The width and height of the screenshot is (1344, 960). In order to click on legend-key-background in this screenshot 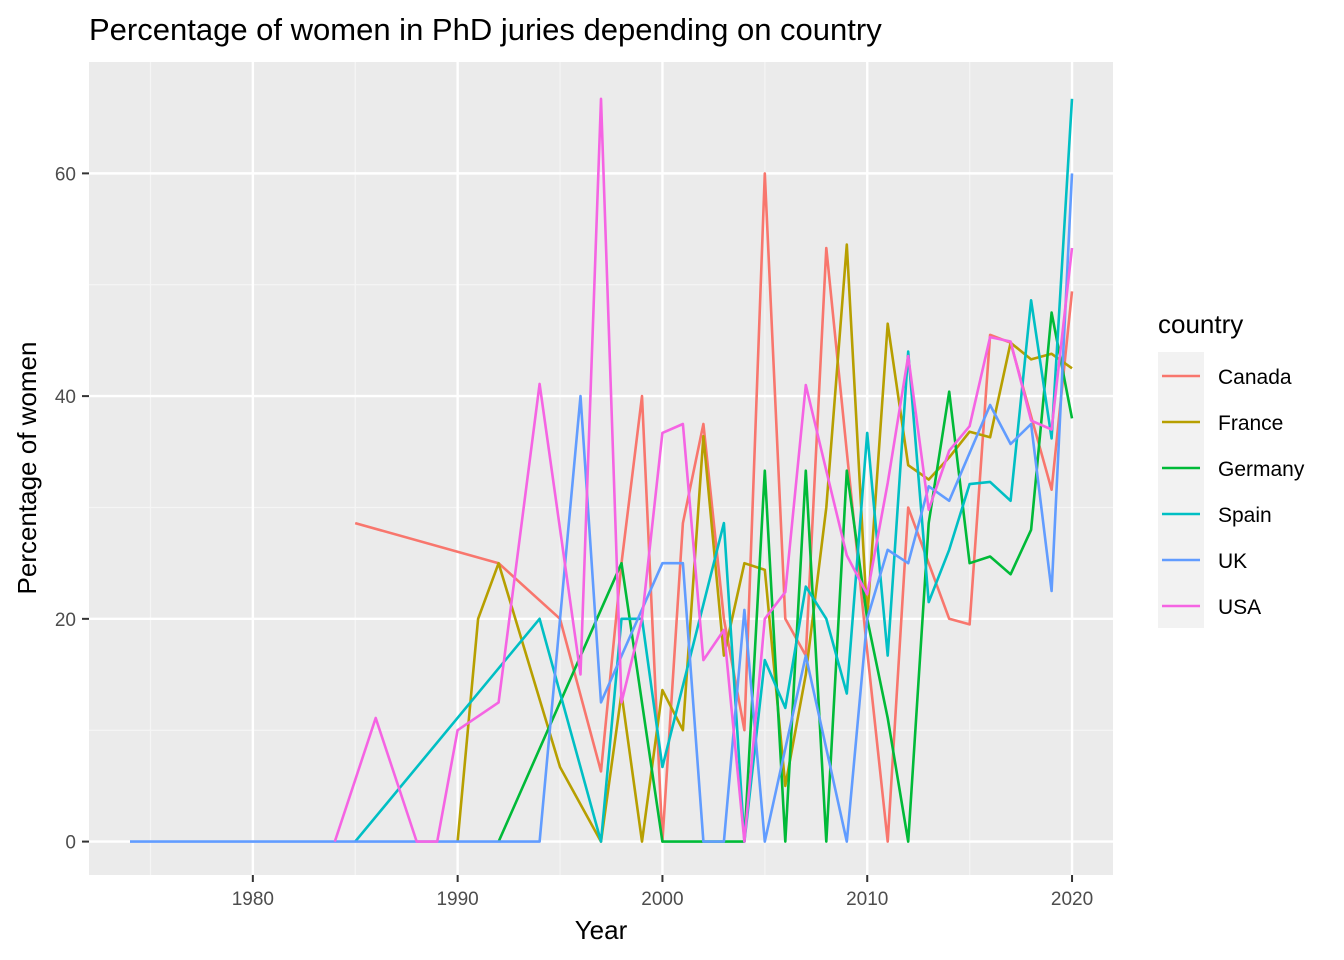, I will do `click(1181, 490)`.